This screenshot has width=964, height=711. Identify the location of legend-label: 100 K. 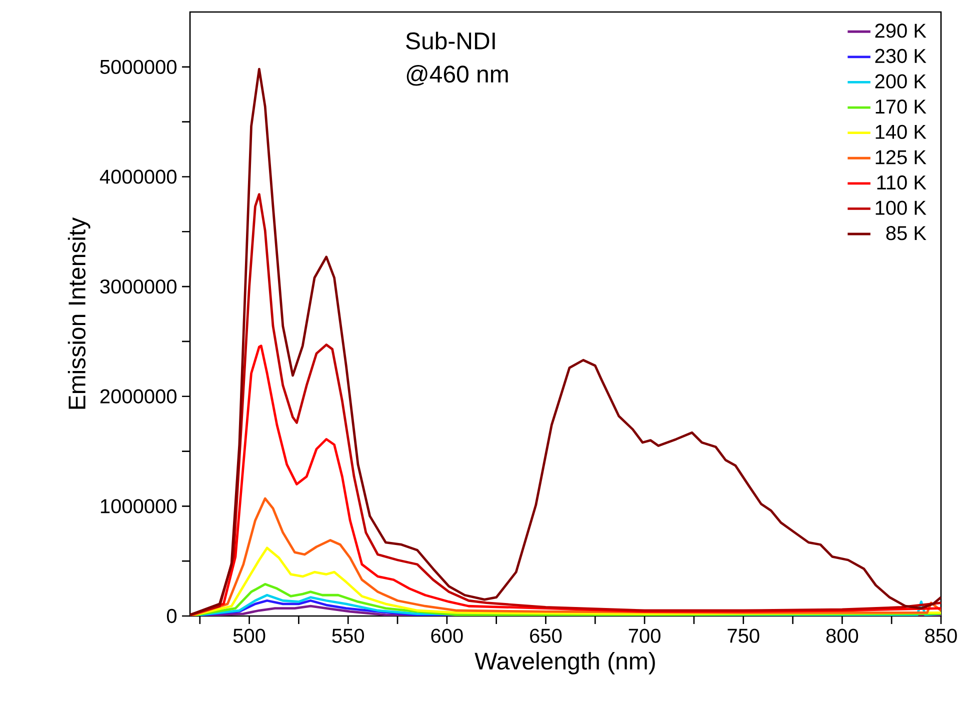
(901, 207).